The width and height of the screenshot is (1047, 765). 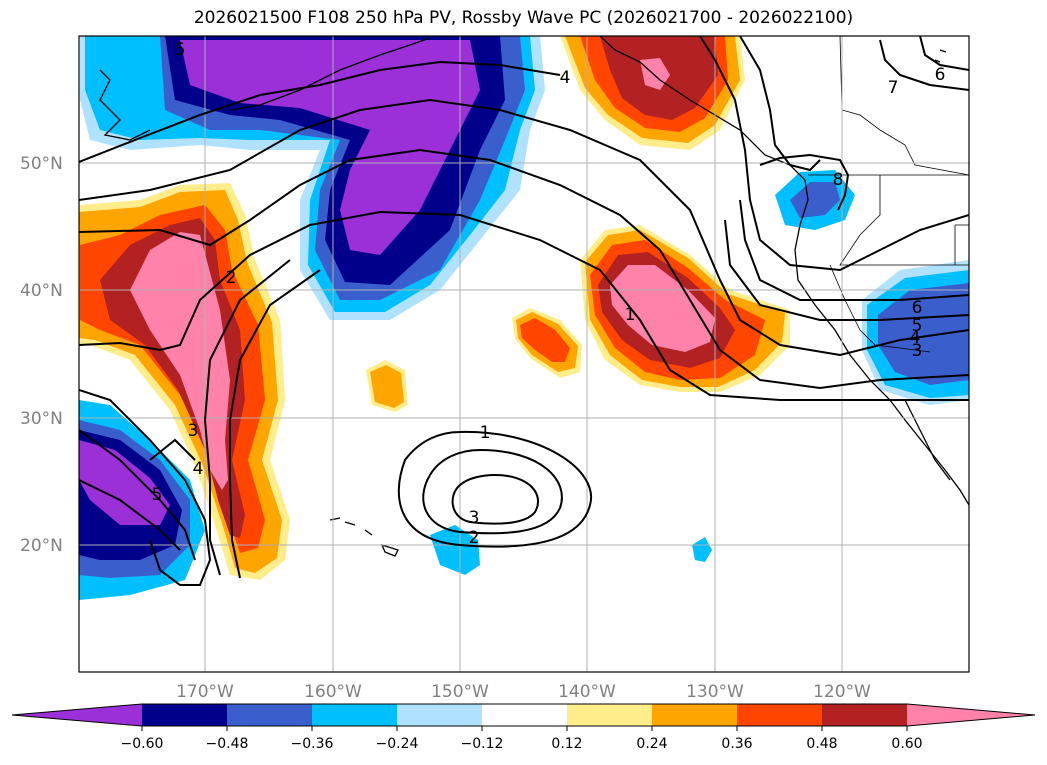 I want to click on lat-label: 30°N, so click(x=41, y=419).